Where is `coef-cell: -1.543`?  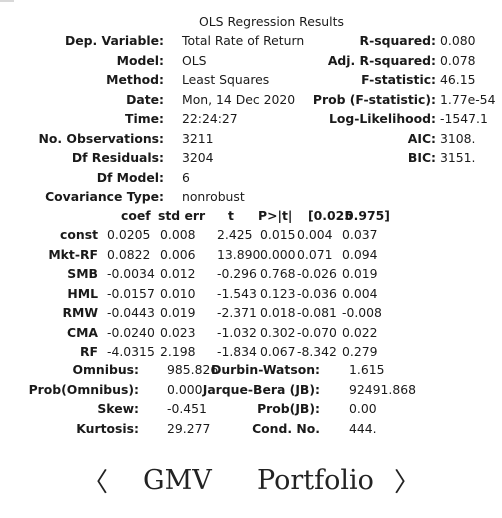 coef-cell: -1.543 is located at coordinates (237, 293).